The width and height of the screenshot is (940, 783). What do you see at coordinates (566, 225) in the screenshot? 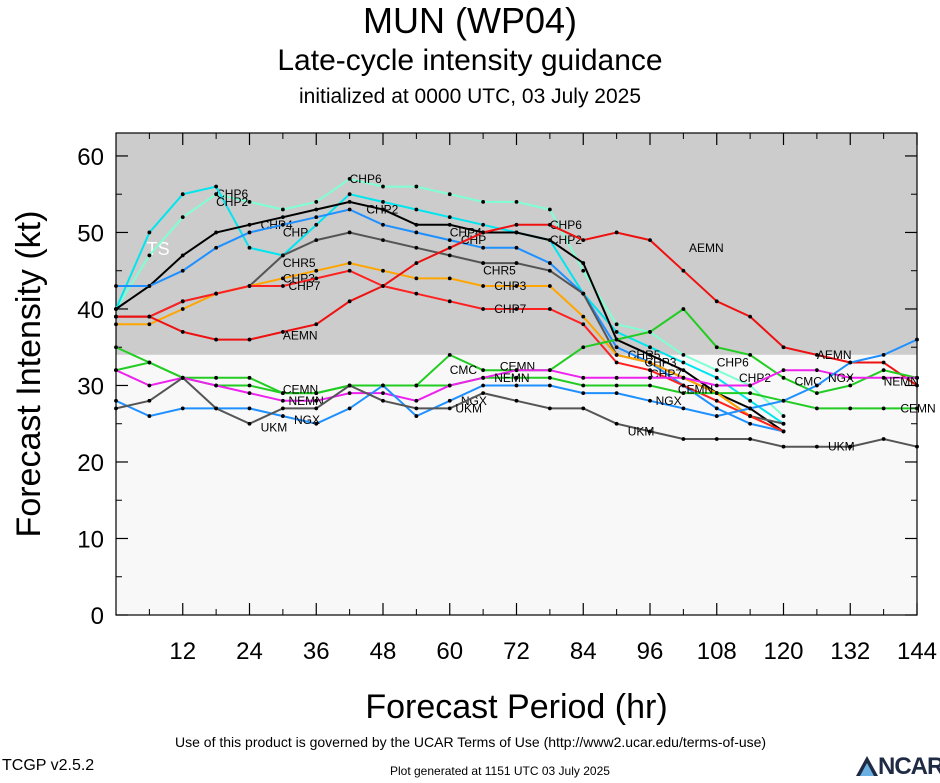
I see `series-label: CHP6` at bounding box center [566, 225].